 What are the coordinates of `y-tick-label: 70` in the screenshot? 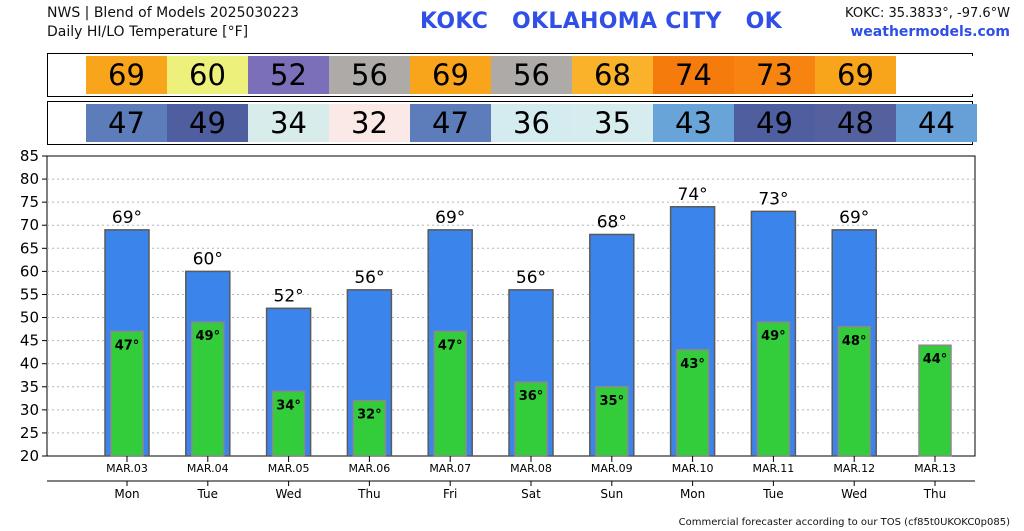 It's located at (29, 225).